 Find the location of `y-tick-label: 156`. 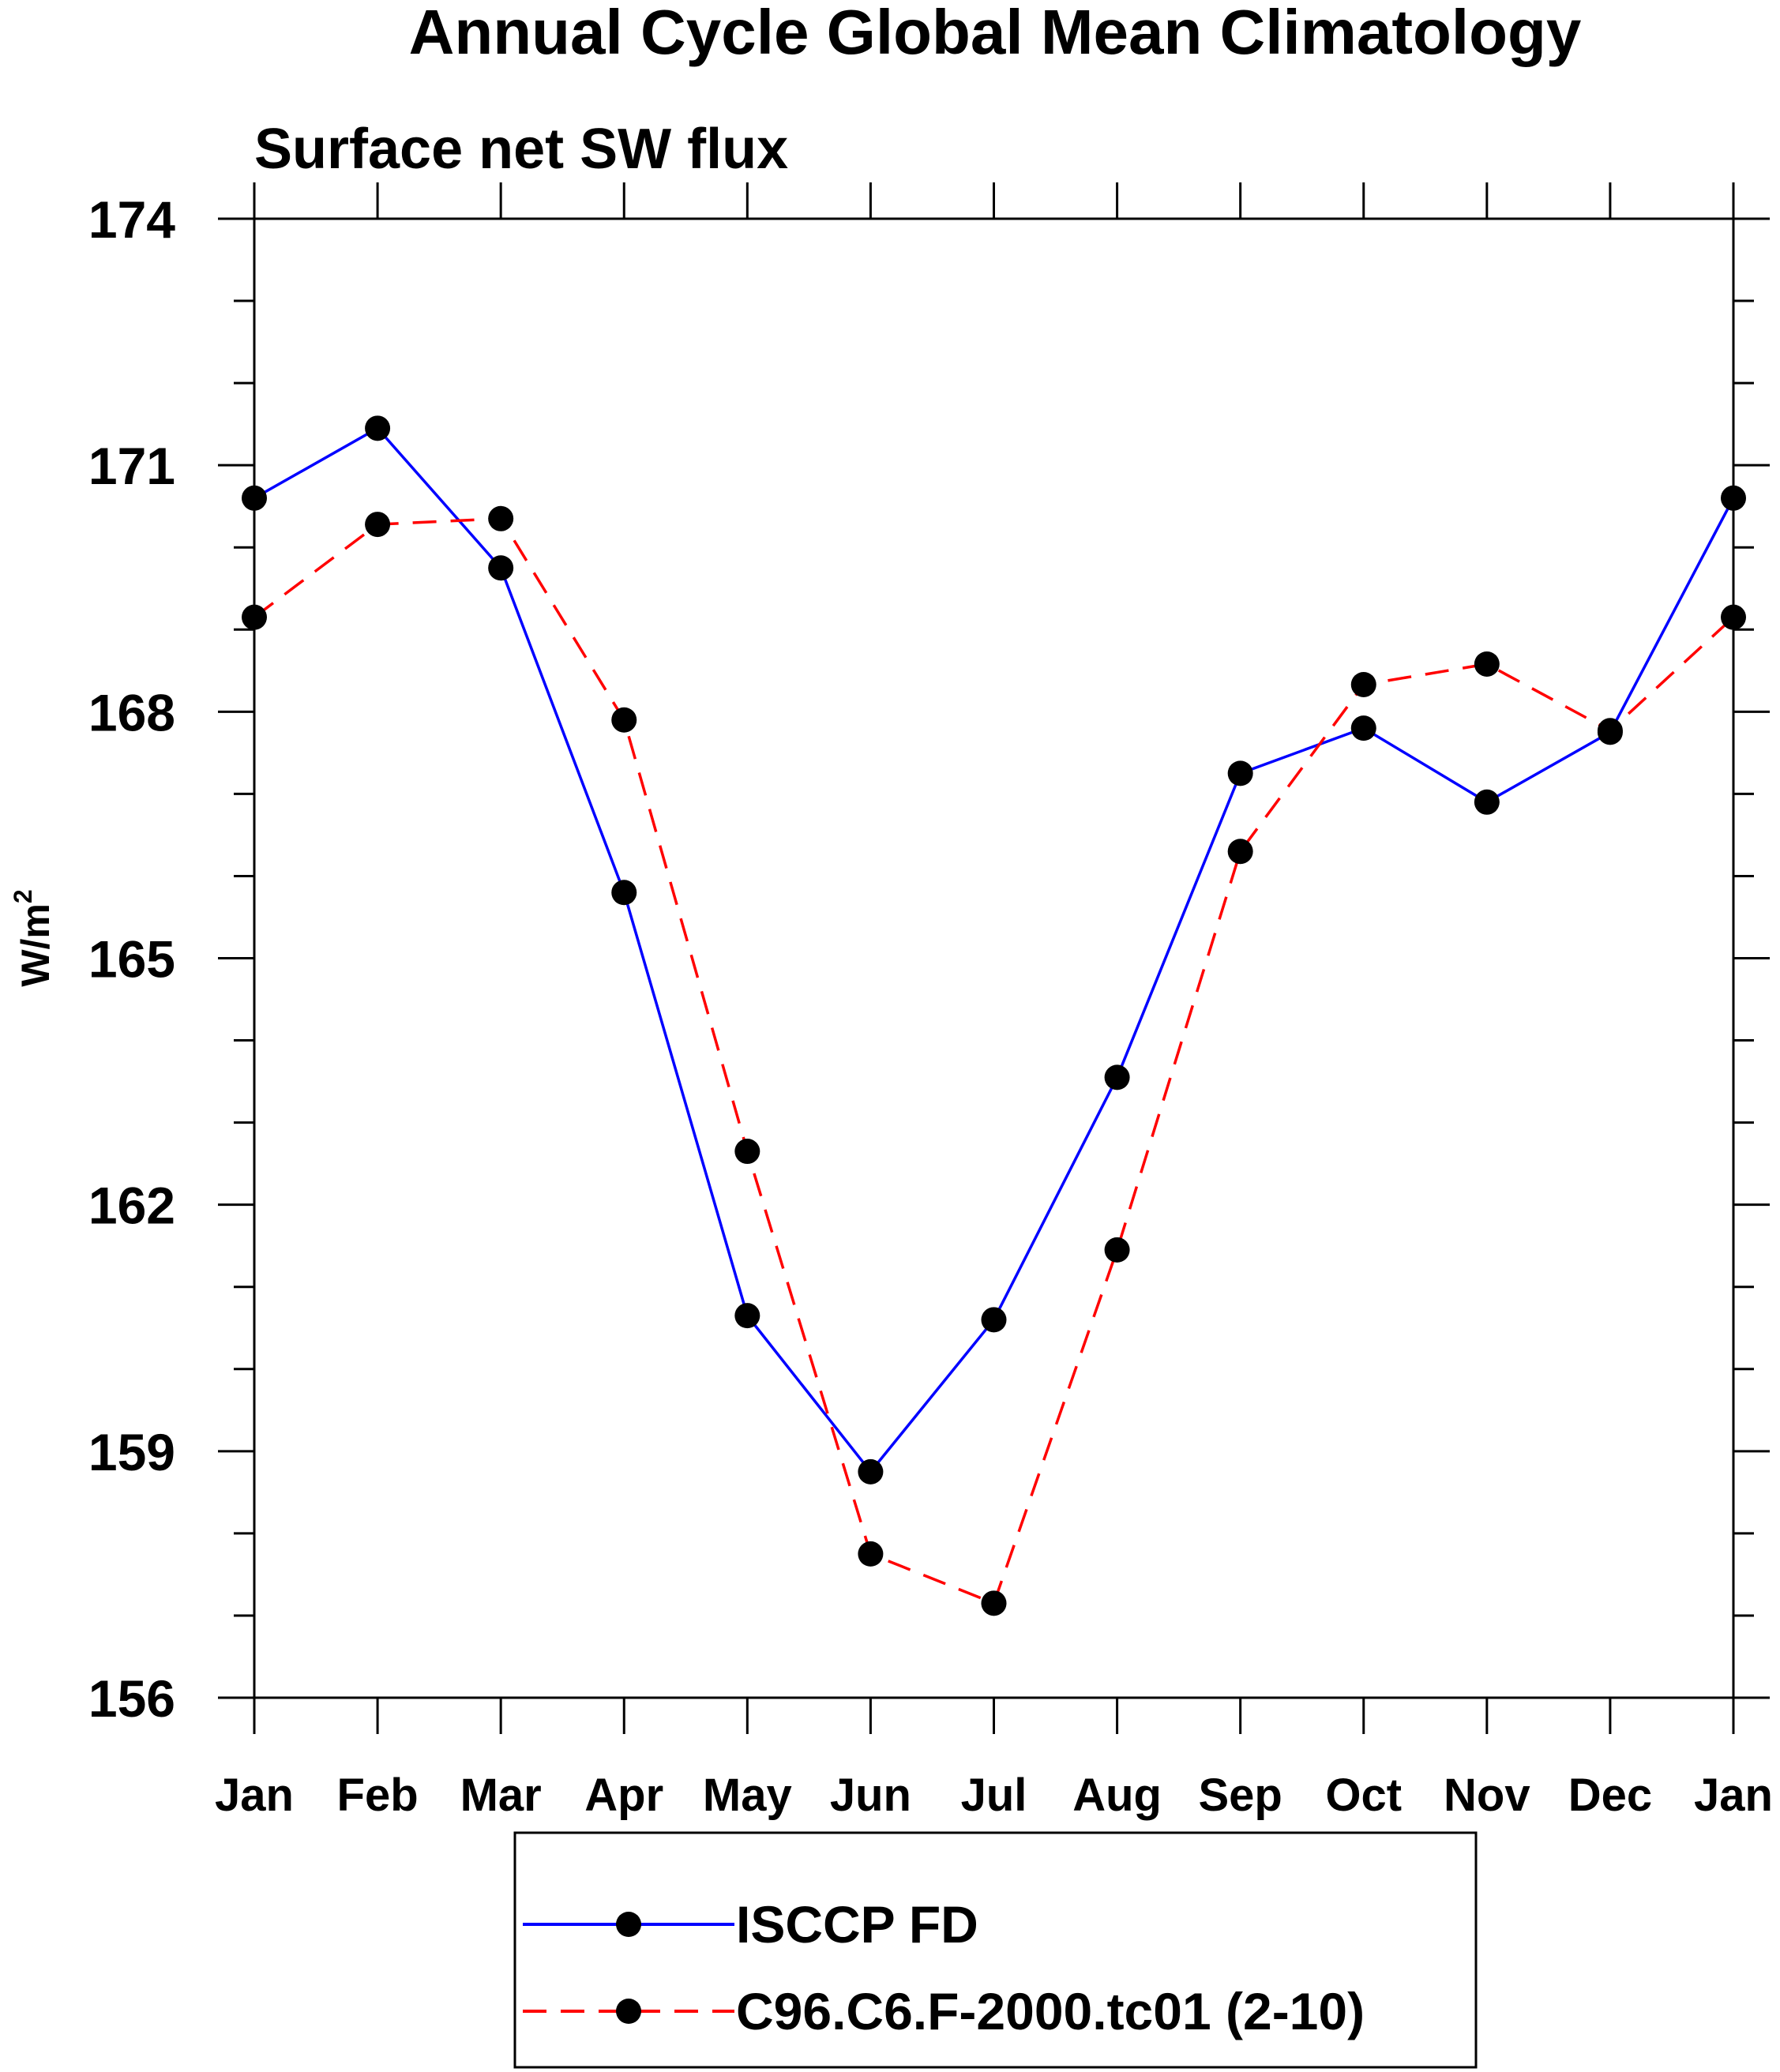

y-tick-label: 156 is located at coordinates (131, 1699).